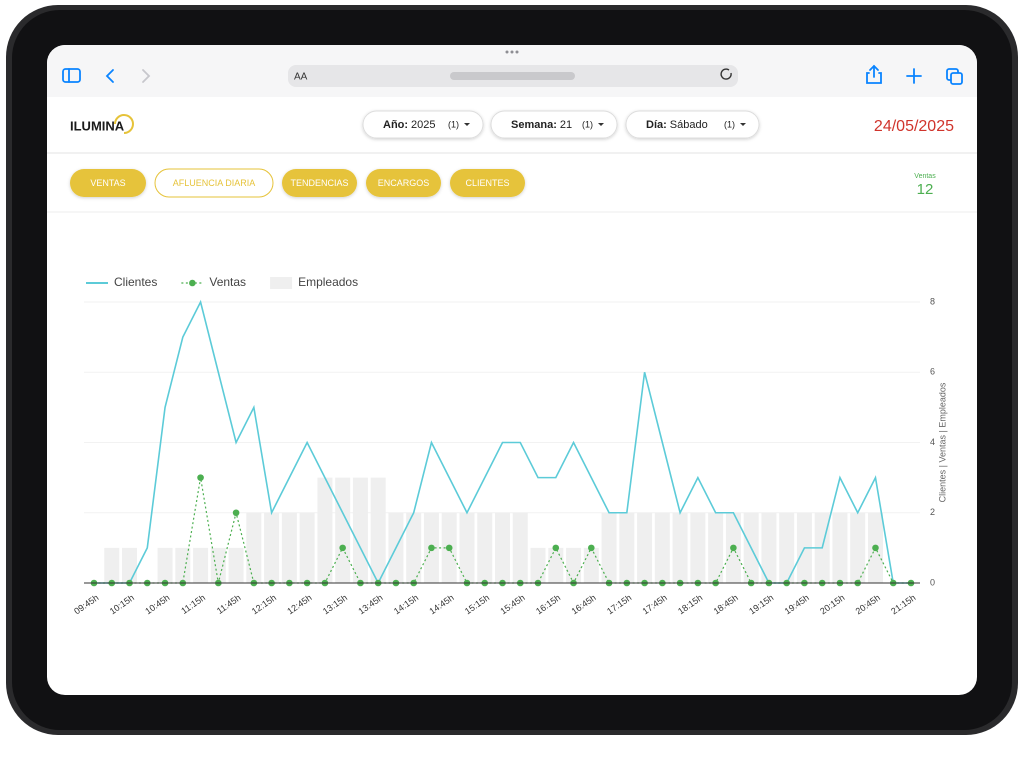 The image size is (1024, 768). I want to click on y-tick-label: 4, so click(932, 442).